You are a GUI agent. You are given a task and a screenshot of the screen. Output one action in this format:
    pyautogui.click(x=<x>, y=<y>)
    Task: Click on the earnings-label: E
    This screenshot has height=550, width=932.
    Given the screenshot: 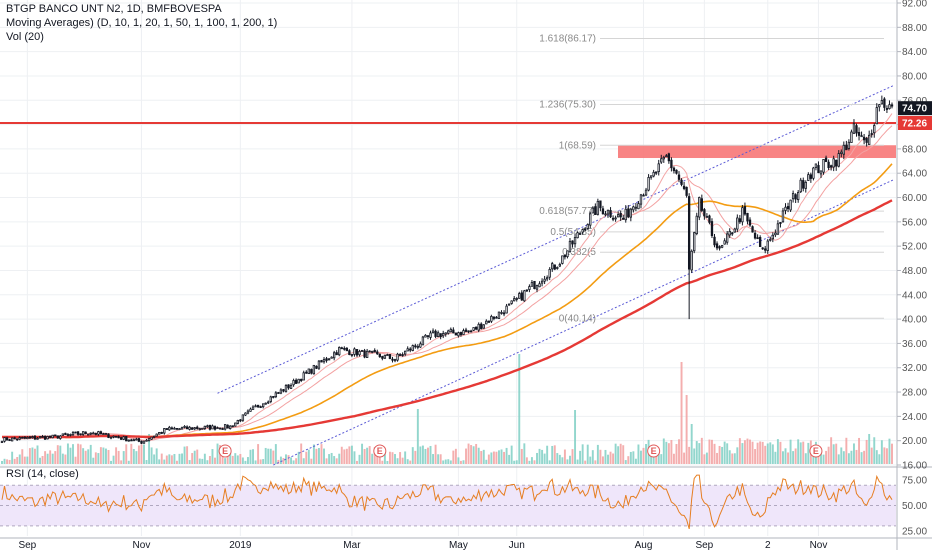 What is the action you would take?
    pyautogui.click(x=380, y=451)
    